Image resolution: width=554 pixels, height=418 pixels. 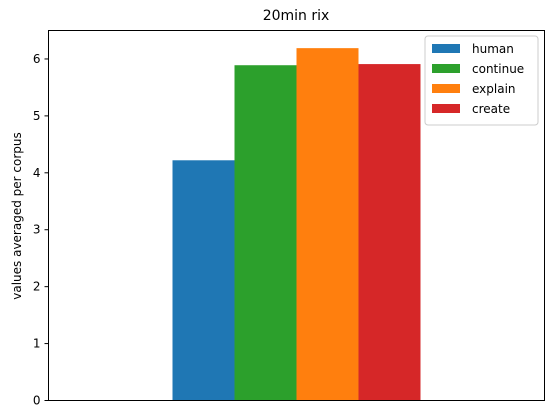 I want to click on y-axis-label: values averaged per corpus, so click(x=17, y=216).